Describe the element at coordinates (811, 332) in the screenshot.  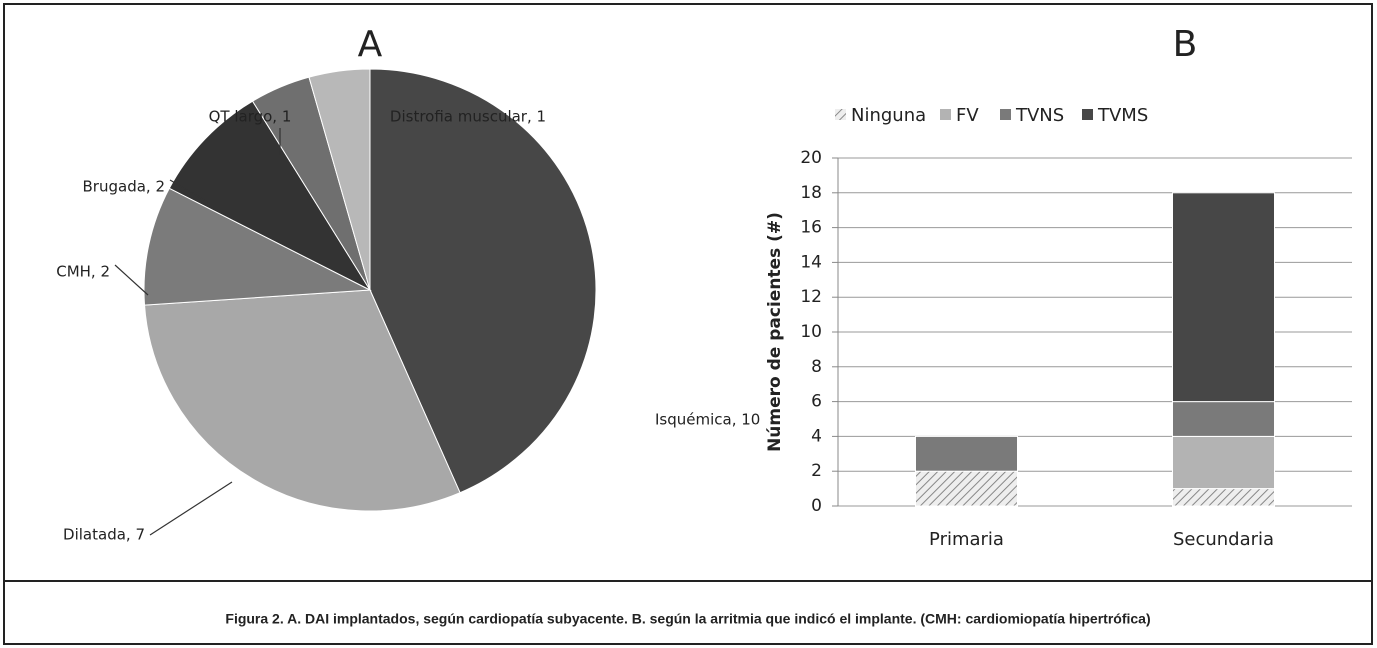
I see `y-tick-label: 10` at that location.